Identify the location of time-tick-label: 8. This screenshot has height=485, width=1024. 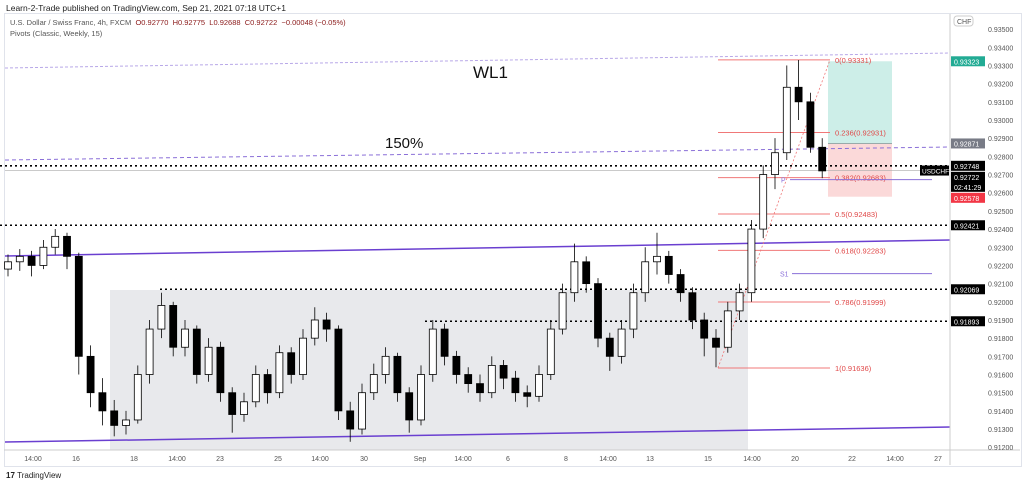
(566, 459).